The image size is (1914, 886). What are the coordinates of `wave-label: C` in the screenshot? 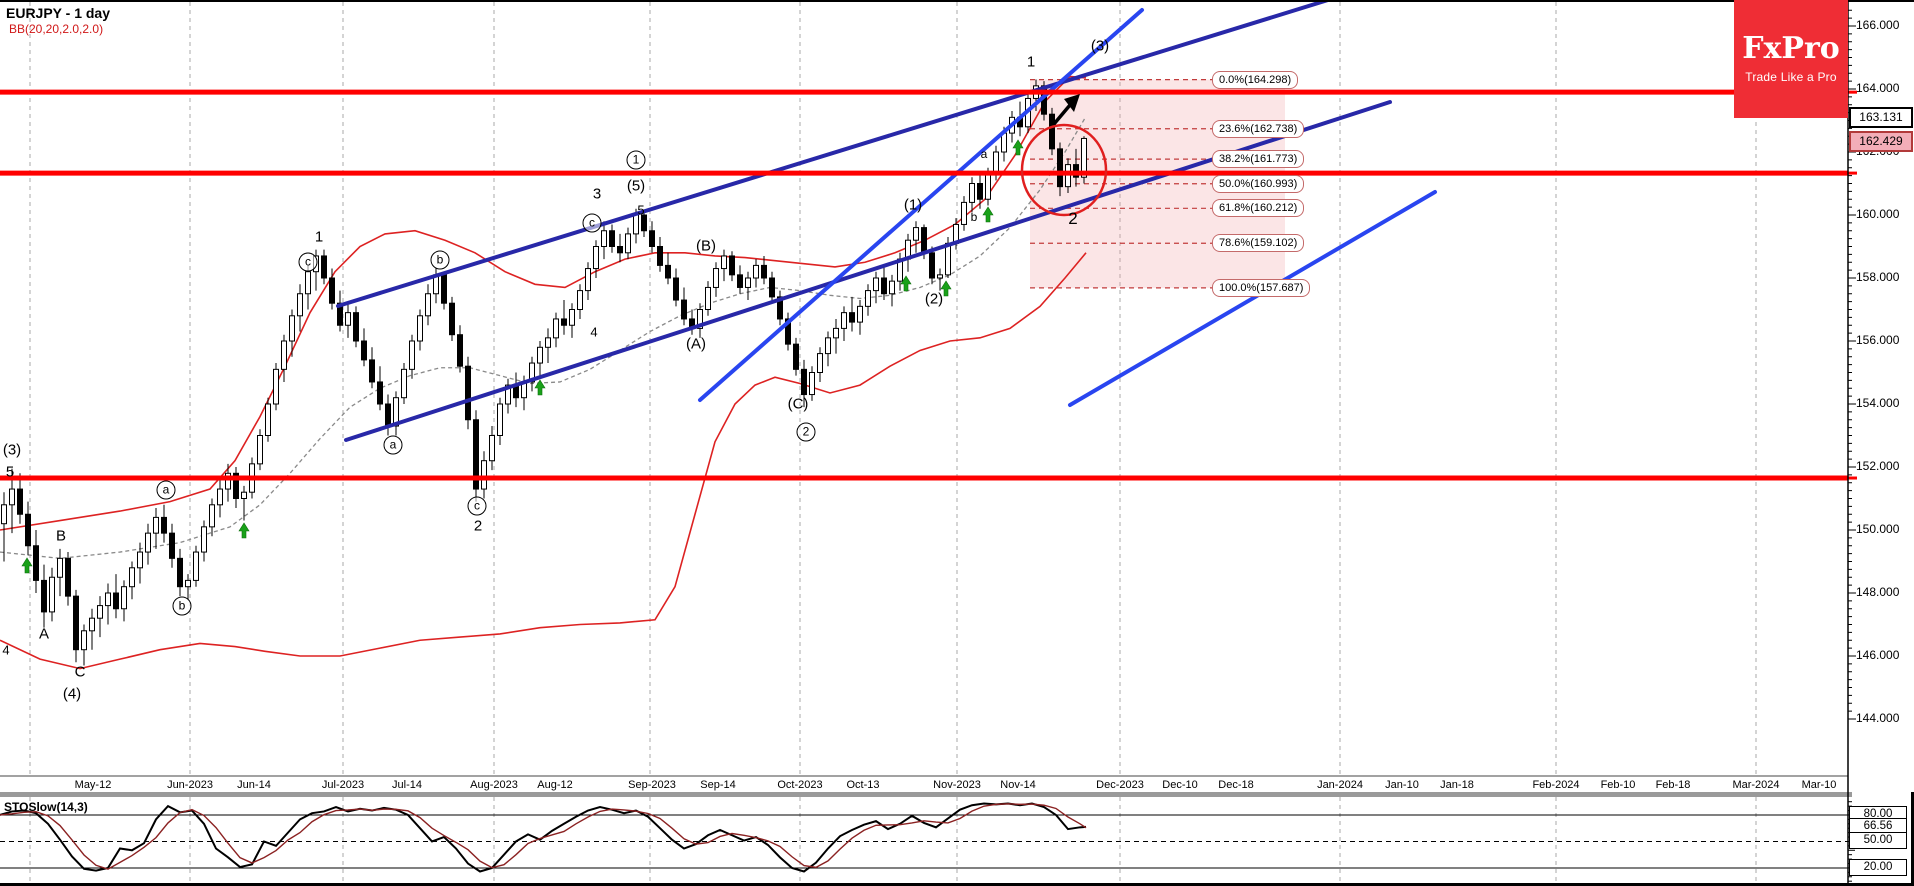 It's located at (80, 672).